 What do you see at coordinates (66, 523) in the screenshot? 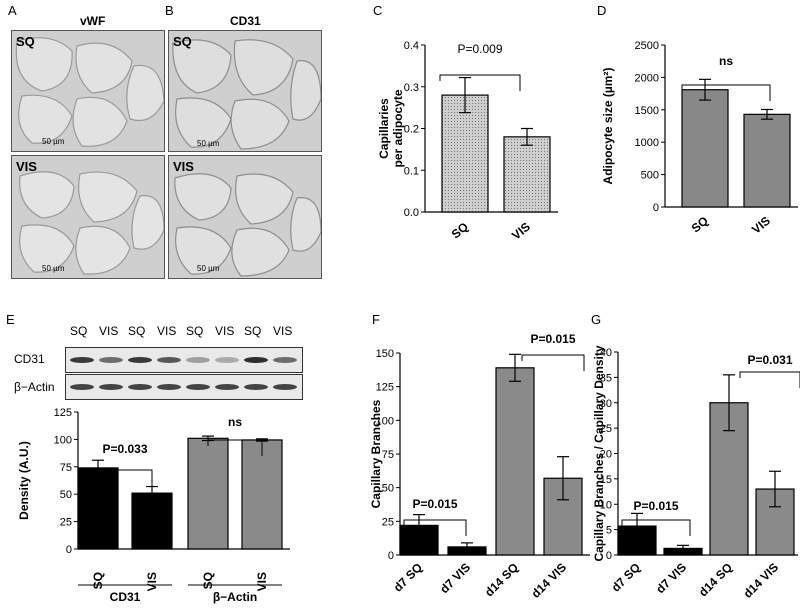
I see `y-tick-label: 25` at bounding box center [66, 523].